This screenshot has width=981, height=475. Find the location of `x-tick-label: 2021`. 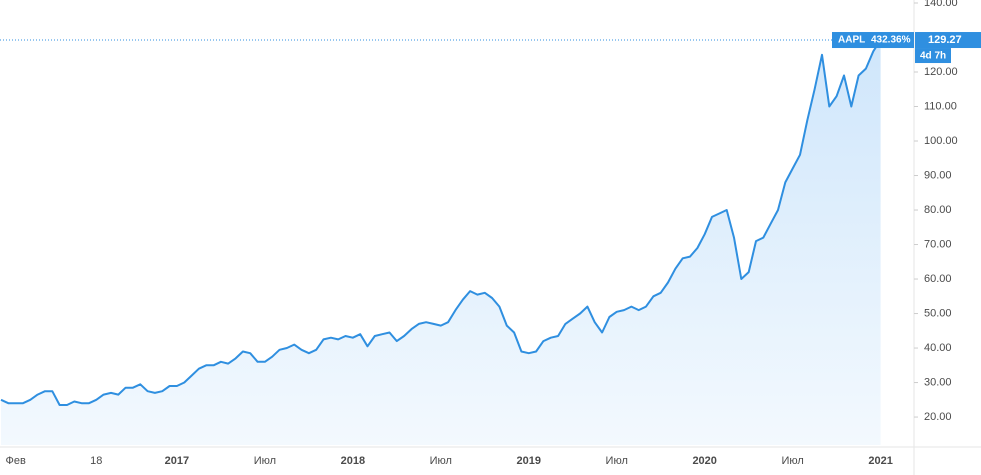

x-tick-label: 2021 is located at coordinates (880, 461).